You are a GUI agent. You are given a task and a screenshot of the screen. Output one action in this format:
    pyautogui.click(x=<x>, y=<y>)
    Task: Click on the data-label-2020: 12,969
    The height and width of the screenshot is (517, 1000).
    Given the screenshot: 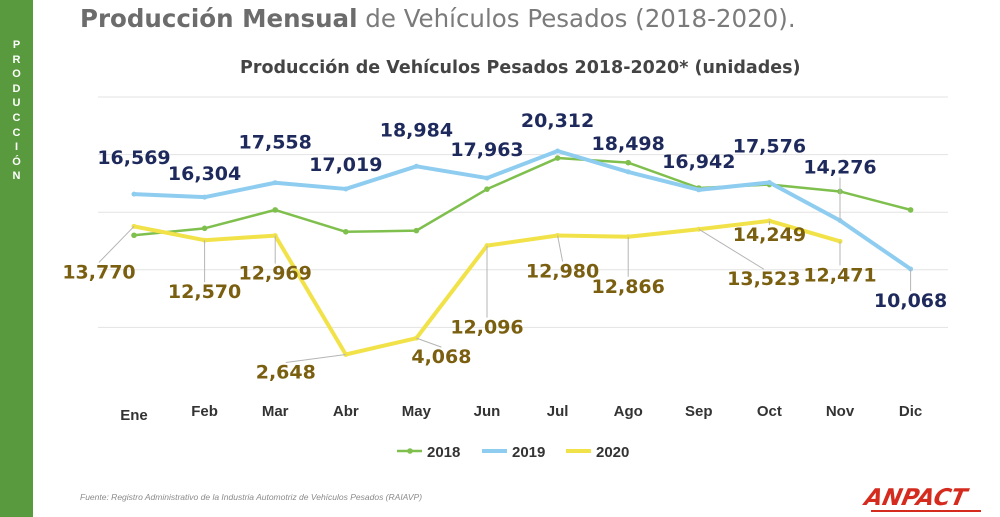 What is the action you would take?
    pyautogui.click(x=275, y=274)
    